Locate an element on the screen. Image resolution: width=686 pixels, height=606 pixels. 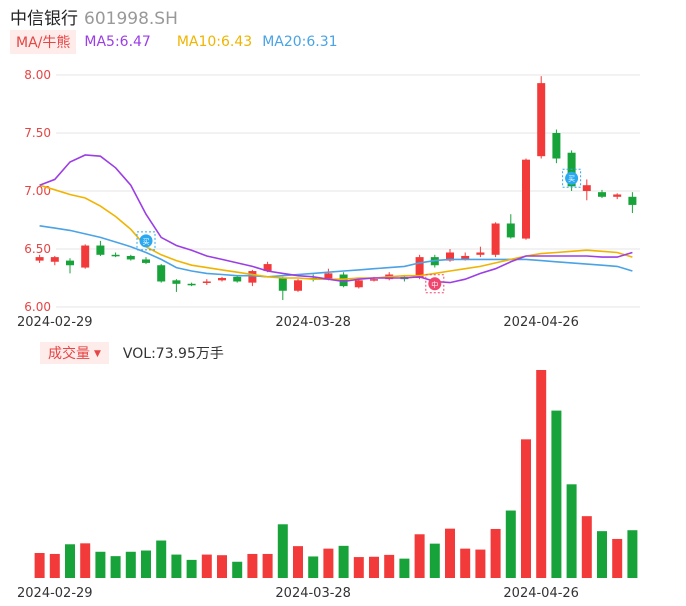
signal-label: 买 is located at coordinates (571, 179).